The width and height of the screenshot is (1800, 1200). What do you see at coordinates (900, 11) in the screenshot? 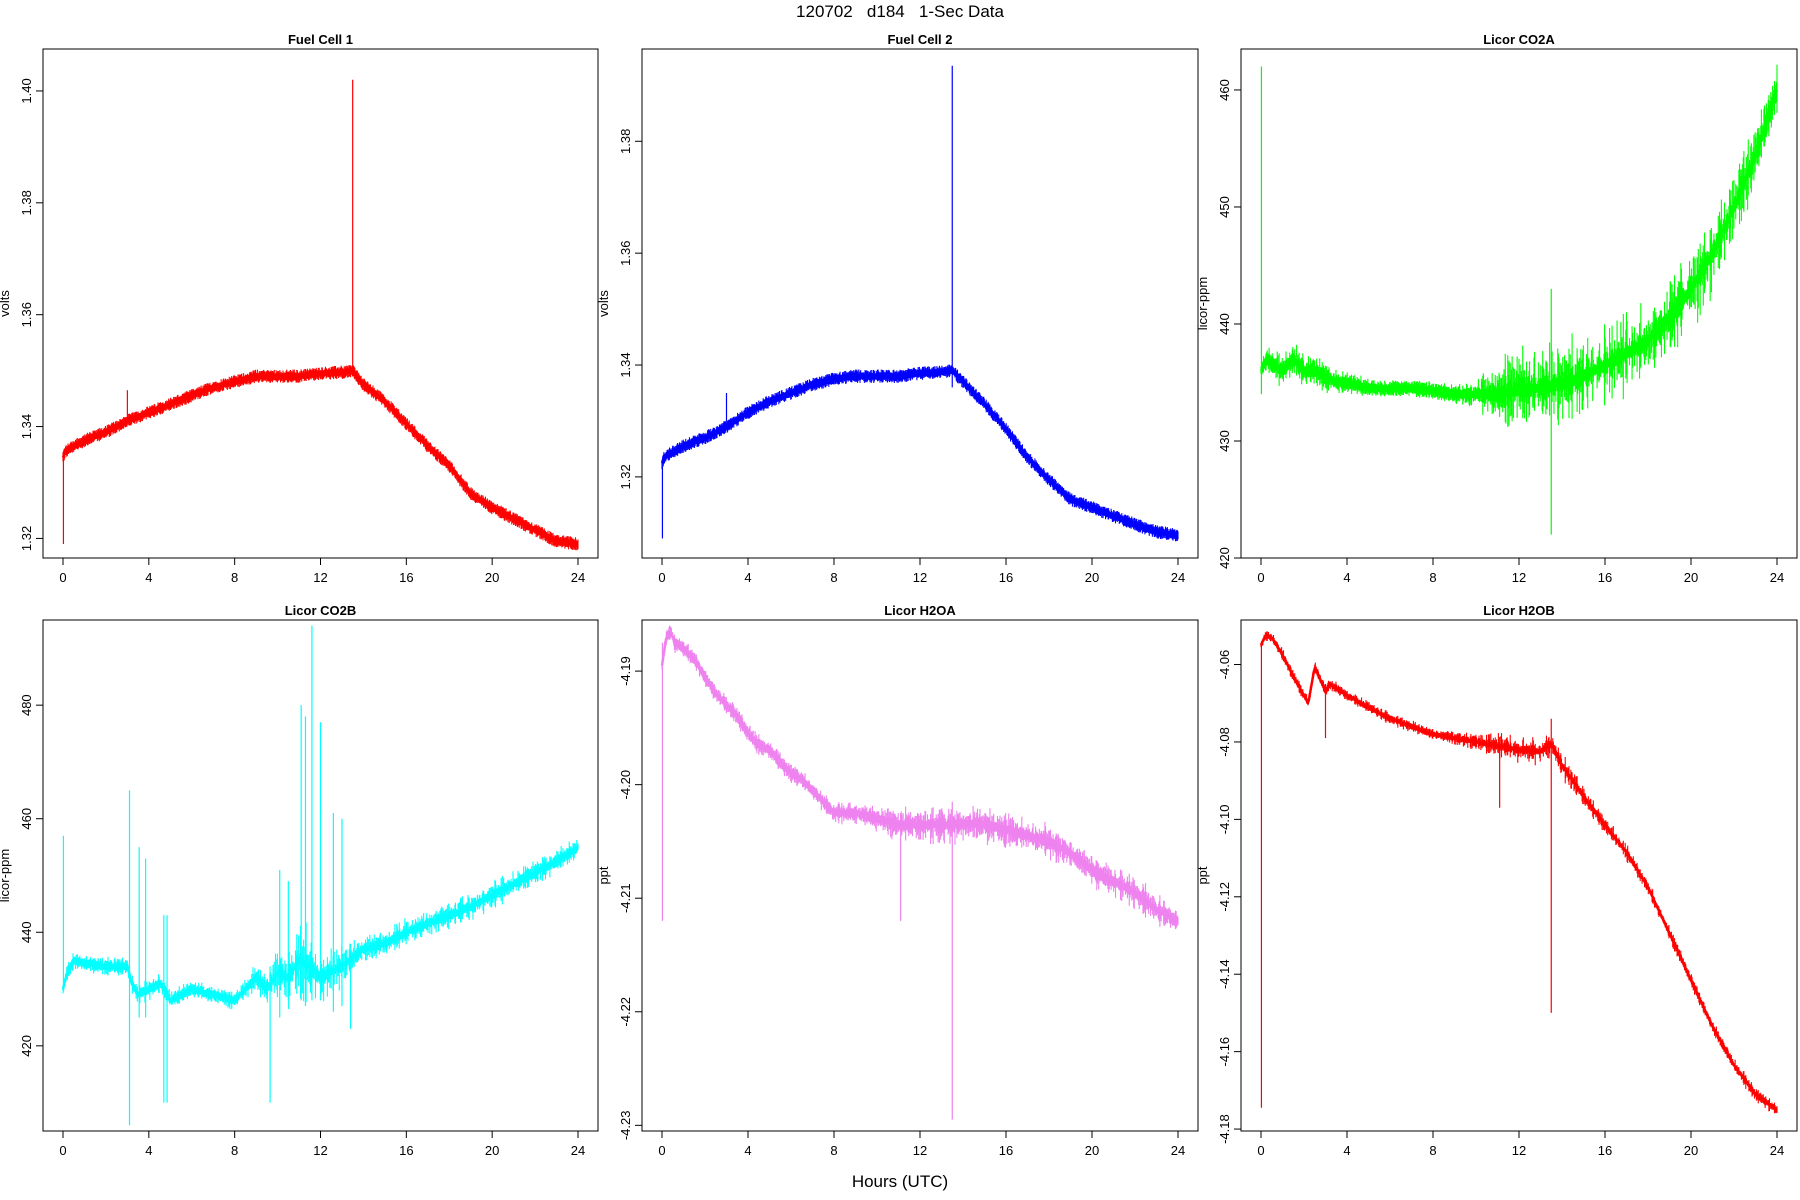
I see `figure-title: 120702 d184 1-Sec Data` at bounding box center [900, 11].